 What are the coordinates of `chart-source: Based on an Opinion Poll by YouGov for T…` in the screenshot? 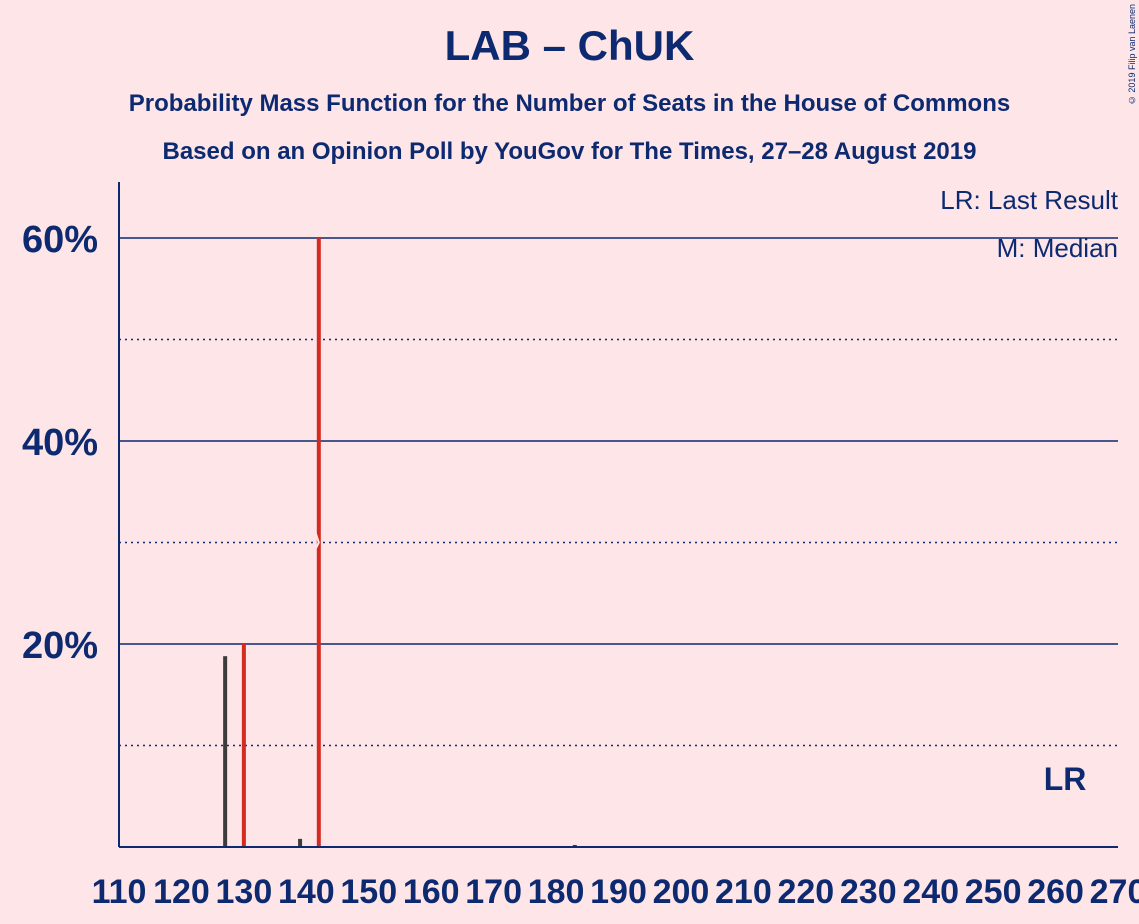 It's located at (569, 151).